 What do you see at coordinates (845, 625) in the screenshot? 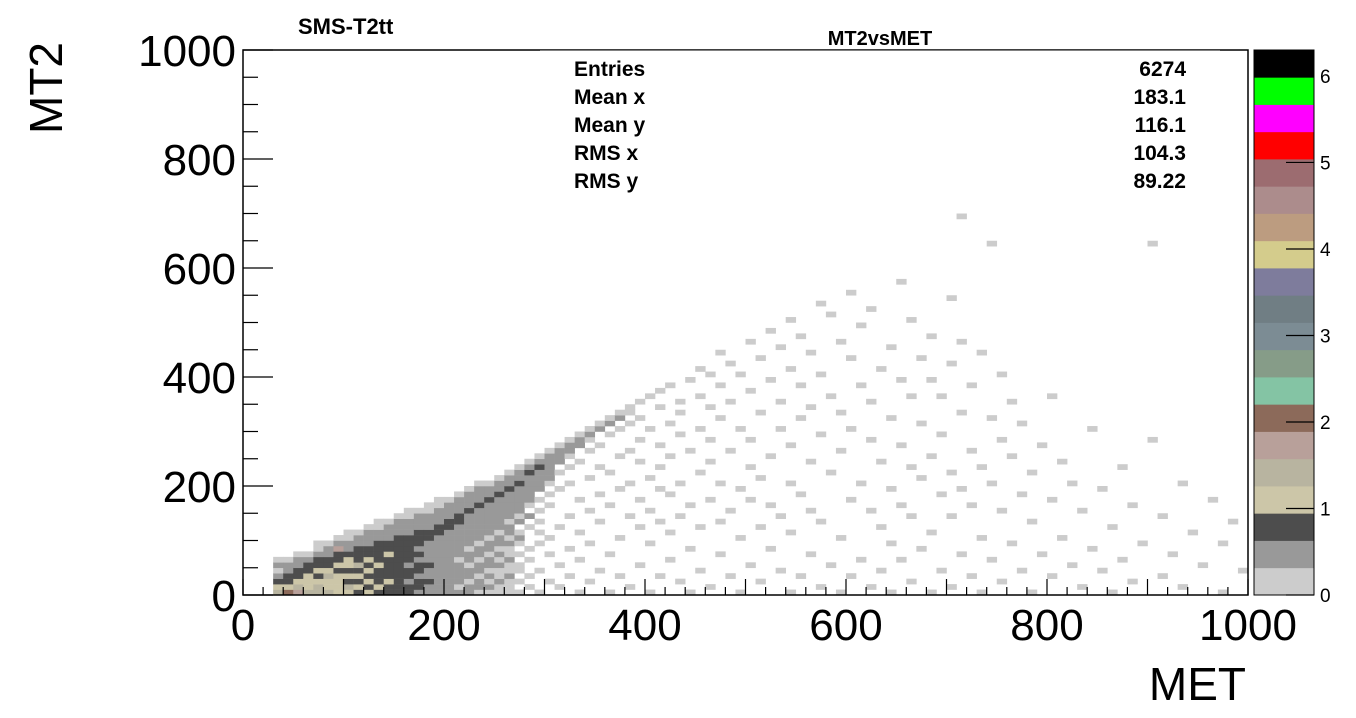
I see `x-tick-label: 600` at bounding box center [845, 625].